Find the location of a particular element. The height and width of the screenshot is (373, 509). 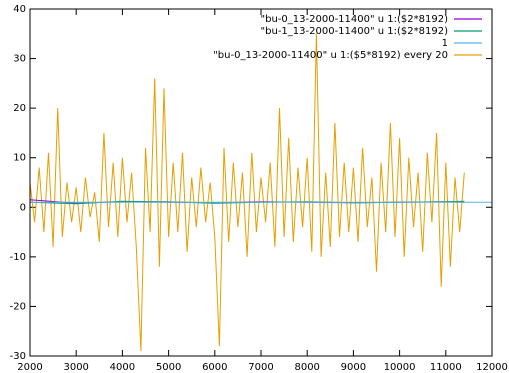

x-tick-label: 12000 is located at coordinates (492, 367).